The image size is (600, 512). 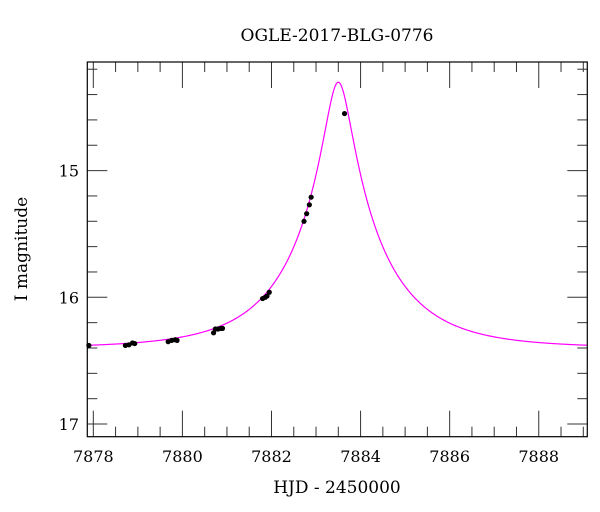 What do you see at coordinates (93, 456) in the screenshot?
I see `x-tick-label: 7878` at bounding box center [93, 456].